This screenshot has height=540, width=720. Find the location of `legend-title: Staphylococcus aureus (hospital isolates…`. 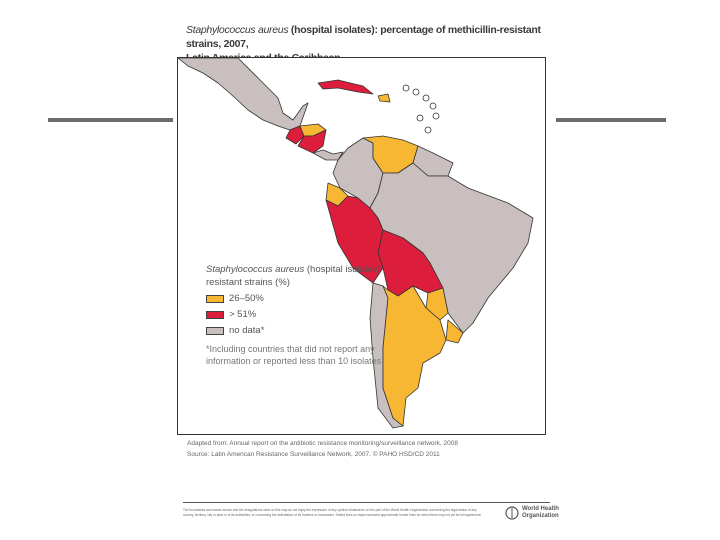

legend-title: Staphylococcus aureus (hospital isolates… is located at coordinates (293, 276).